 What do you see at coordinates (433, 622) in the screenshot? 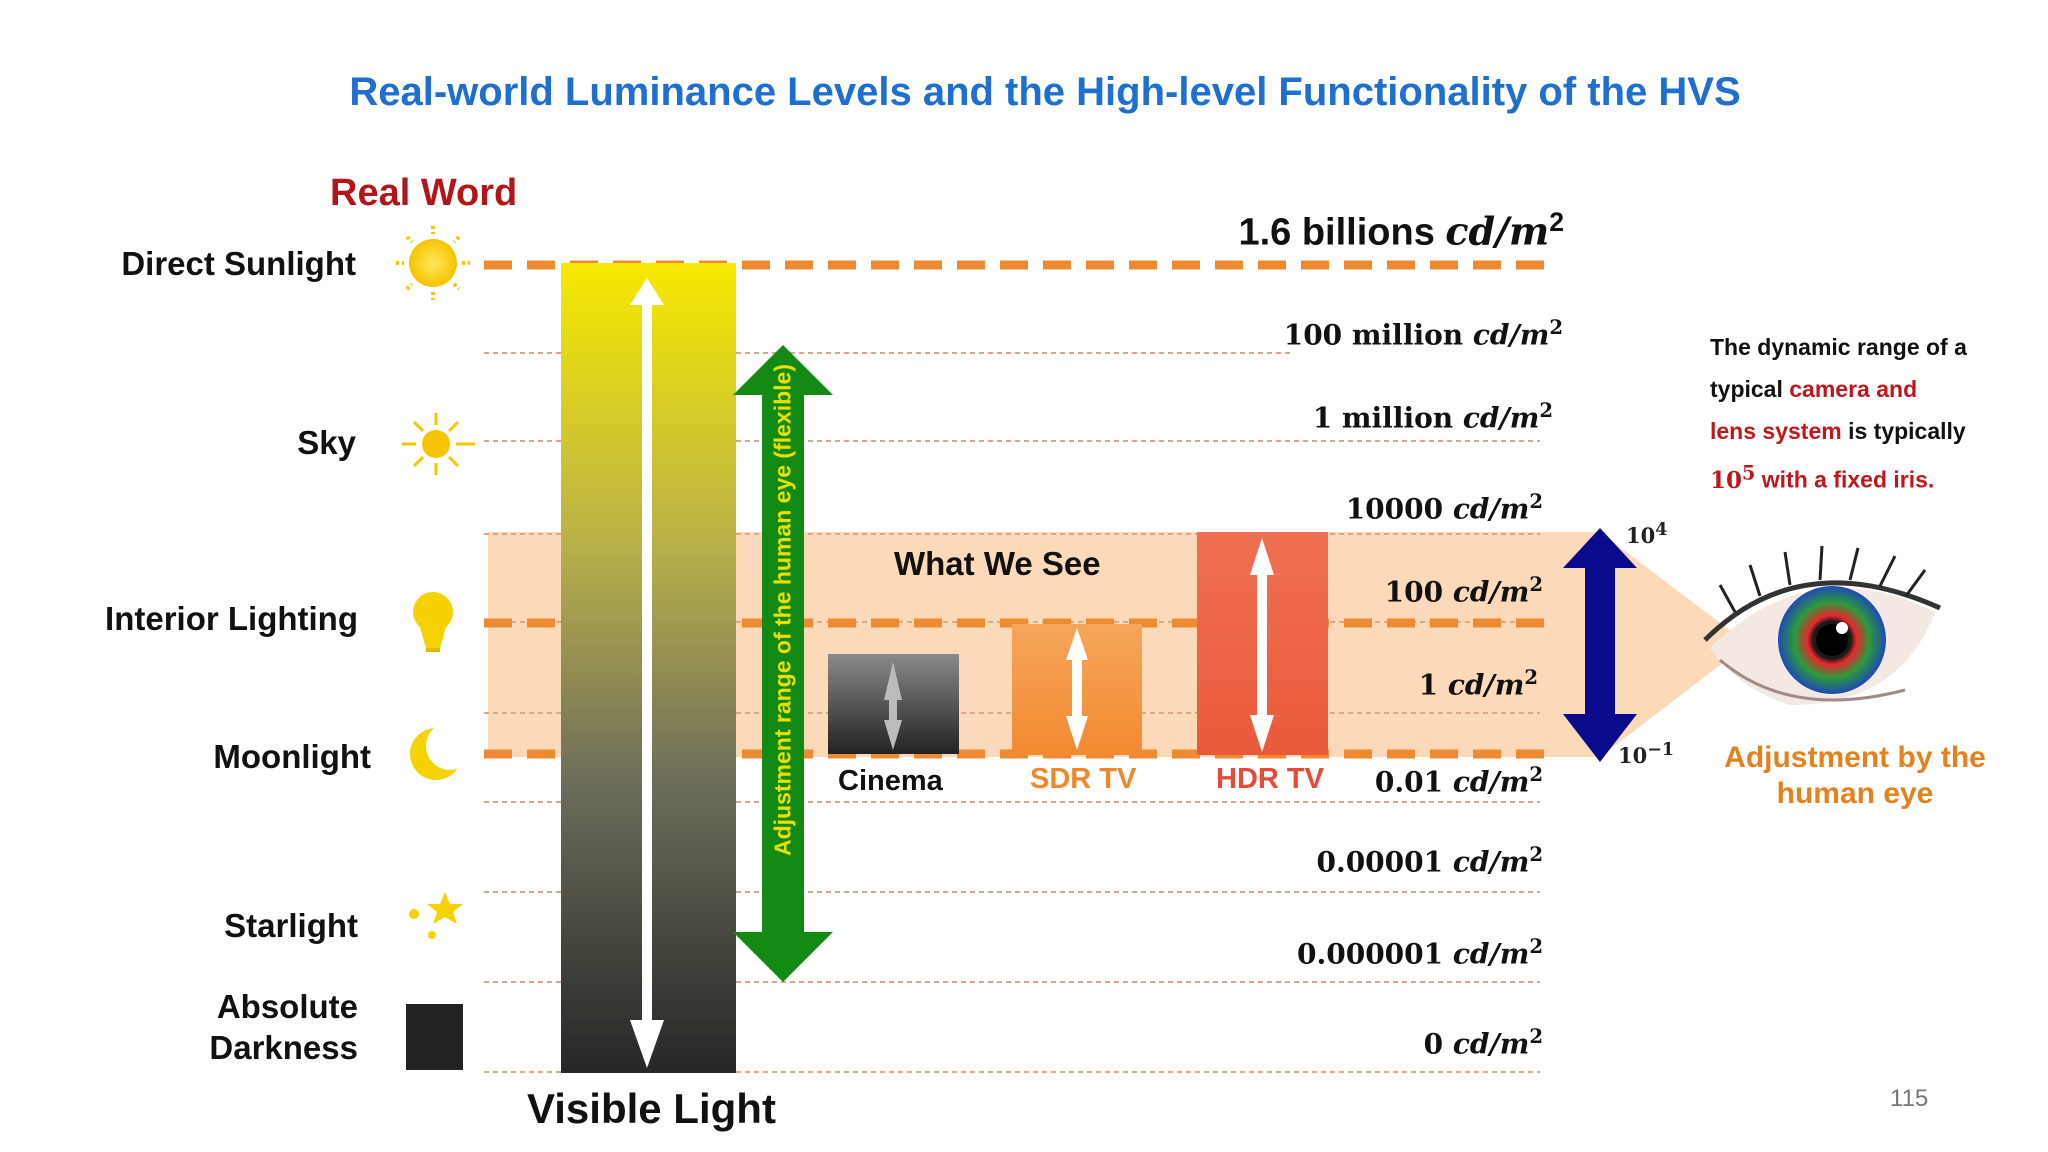
I see `light-bulb-icon` at bounding box center [433, 622].